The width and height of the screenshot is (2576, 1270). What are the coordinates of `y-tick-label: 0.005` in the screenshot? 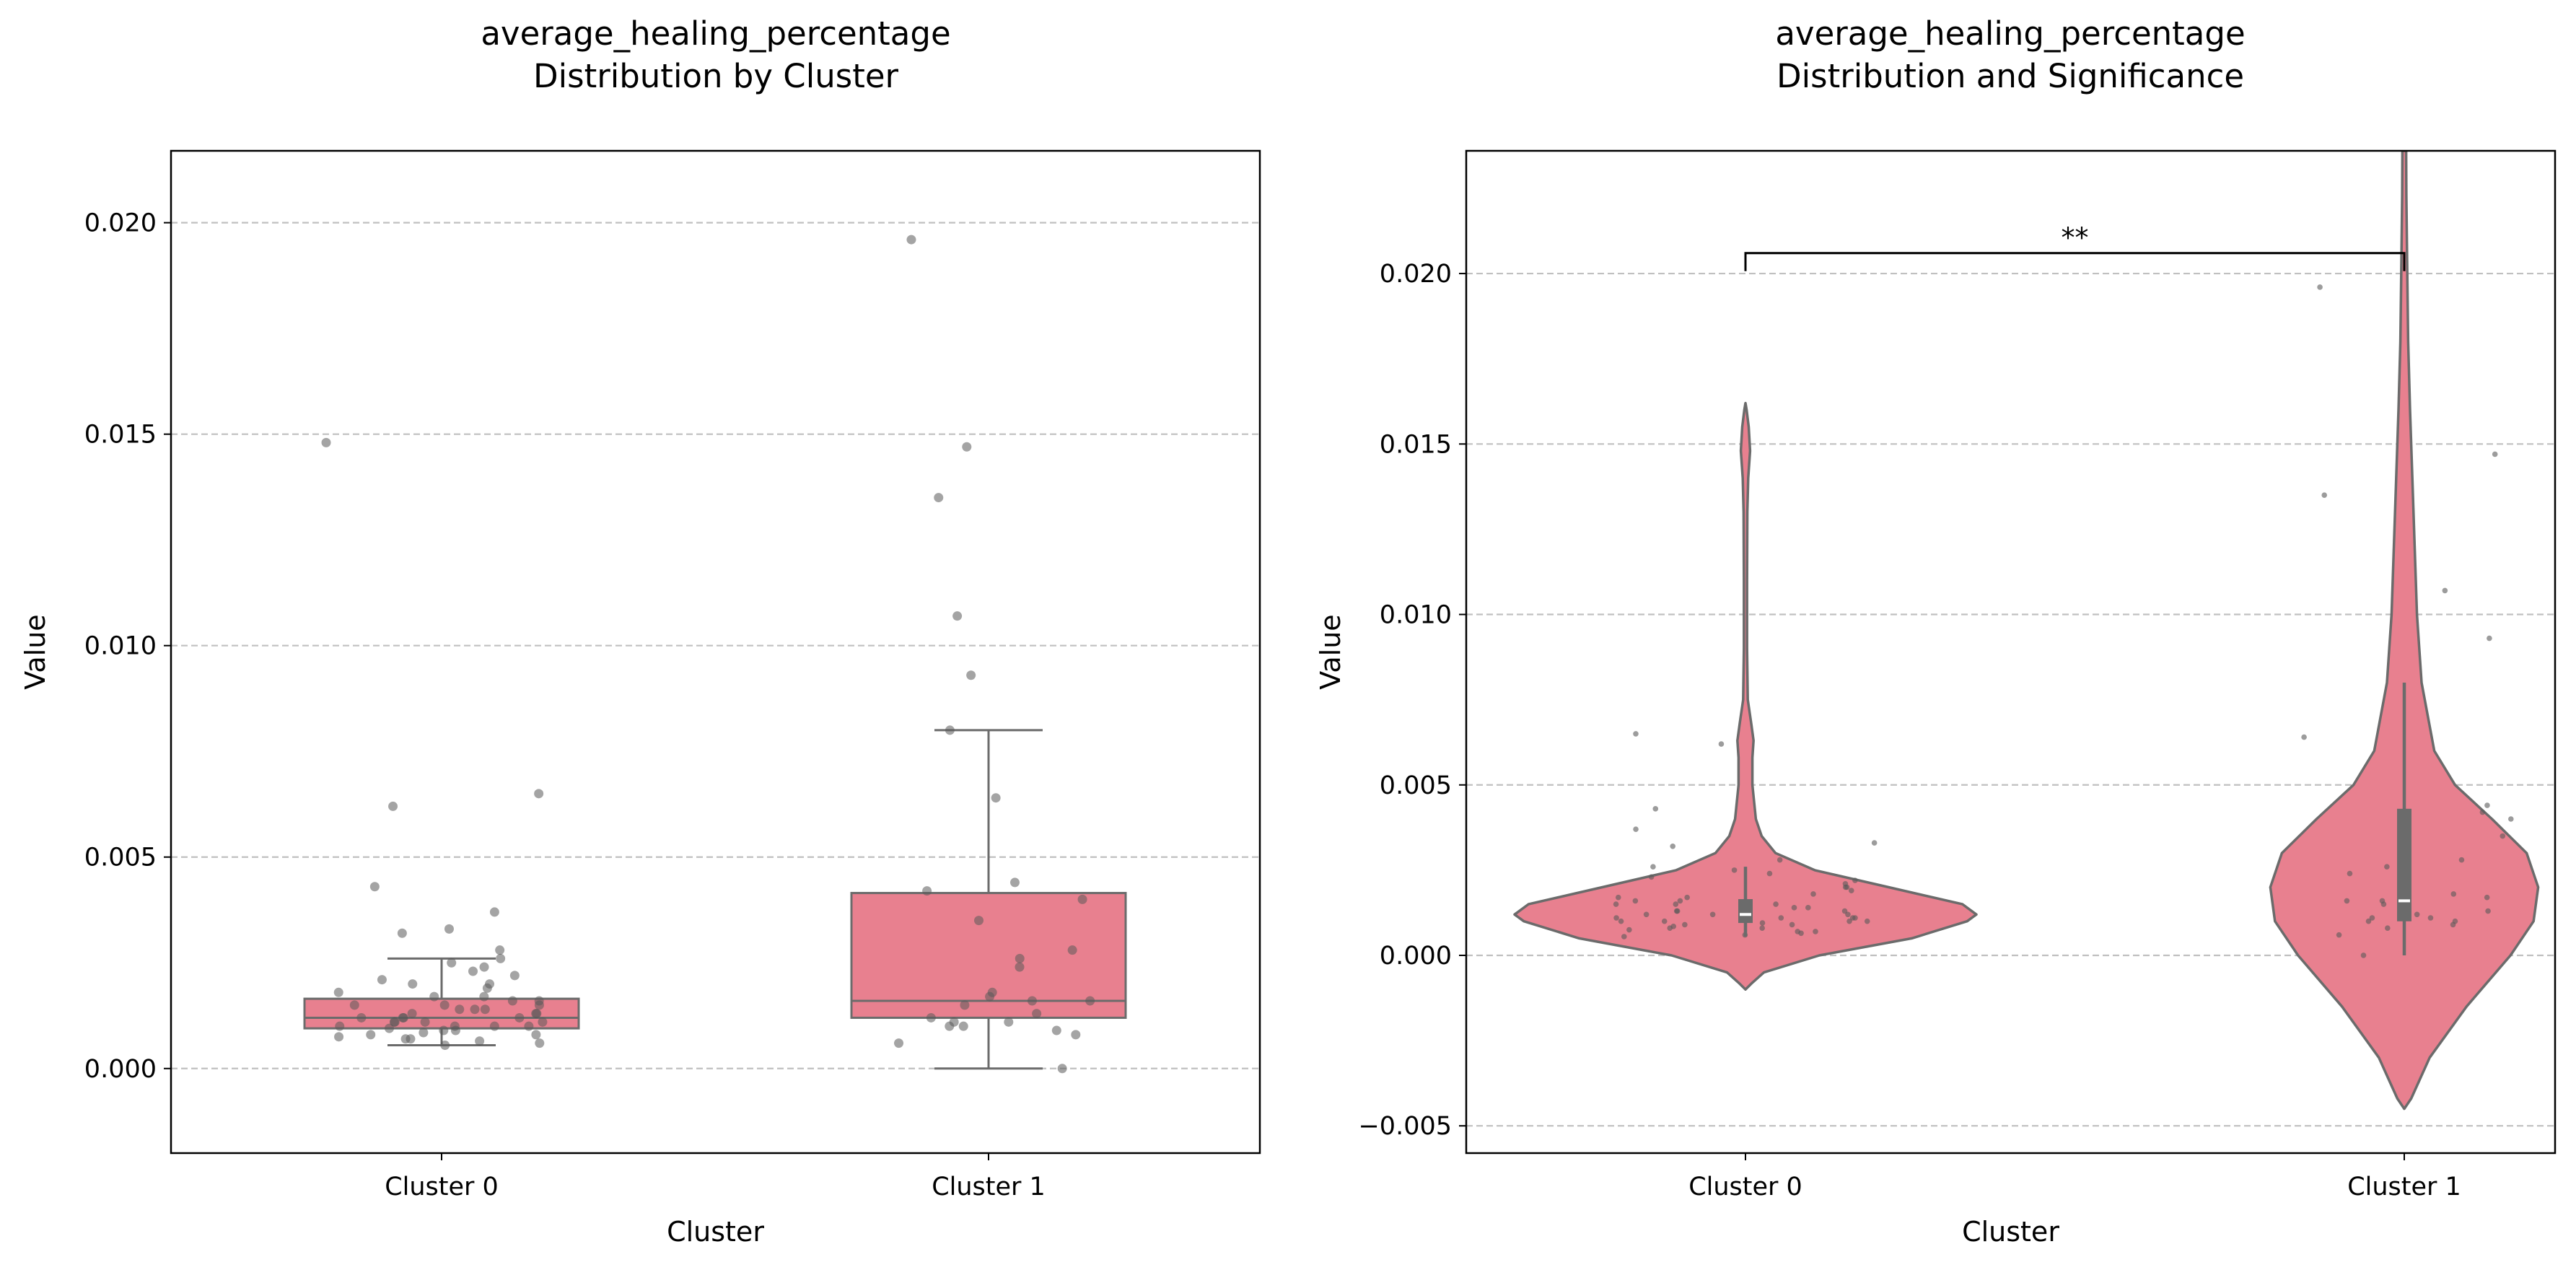 It's located at (1416, 785).